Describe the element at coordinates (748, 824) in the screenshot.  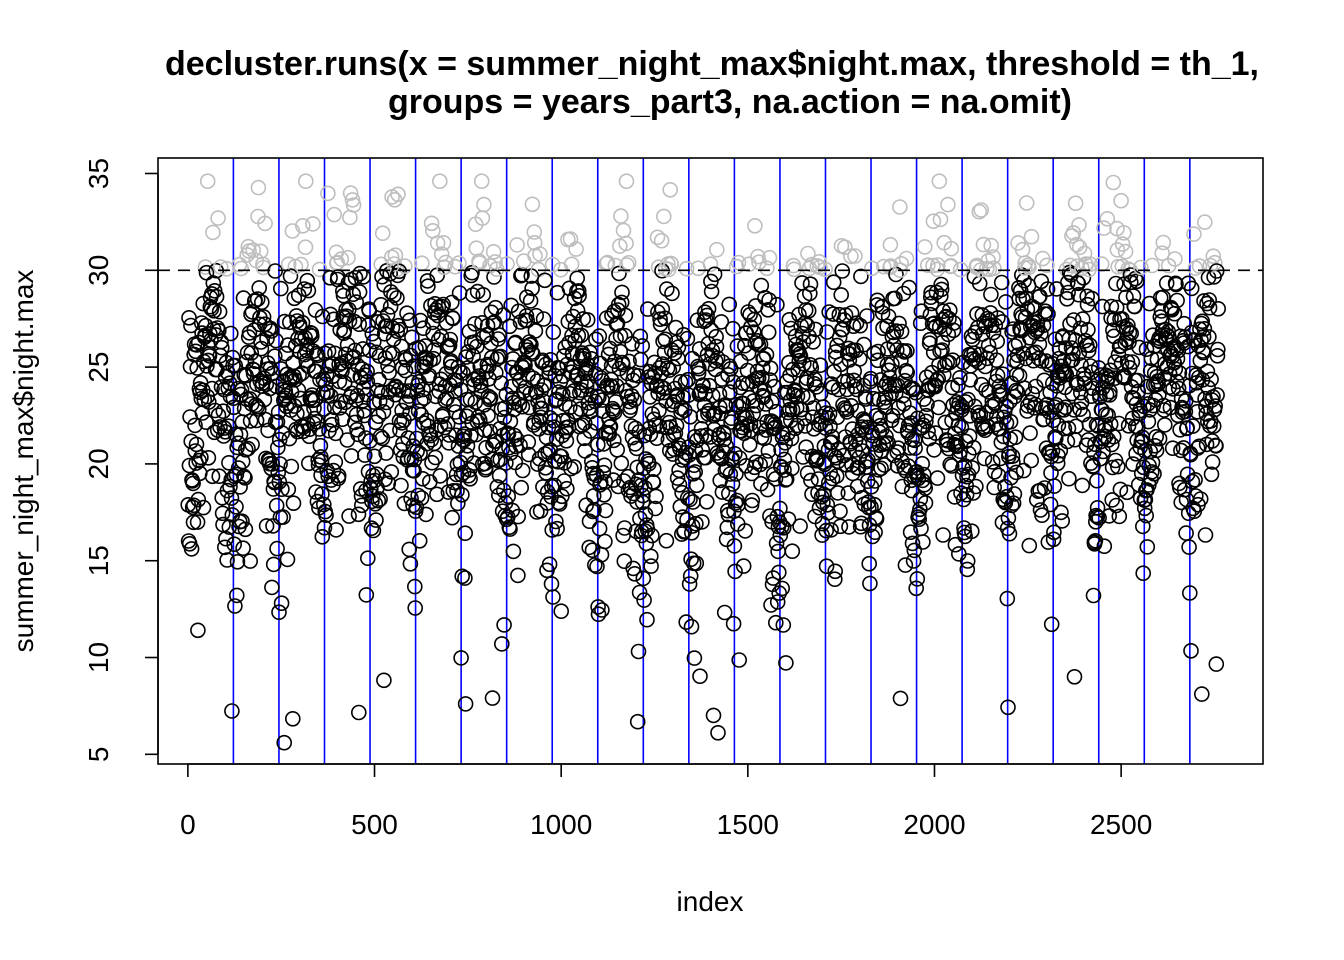
I see `x-tick-label: 1500` at that location.